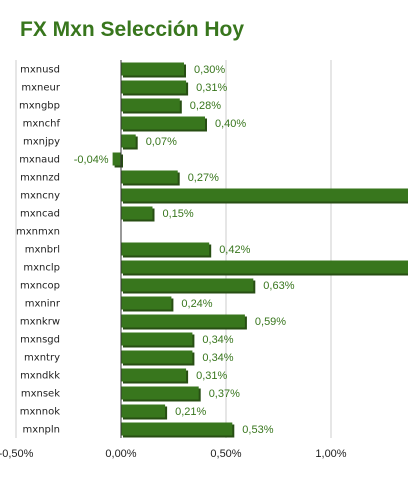 The width and height of the screenshot is (408, 480). Describe the element at coordinates (41, 142) in the screenshot. I see `category-label: mxnjpy` at that location.